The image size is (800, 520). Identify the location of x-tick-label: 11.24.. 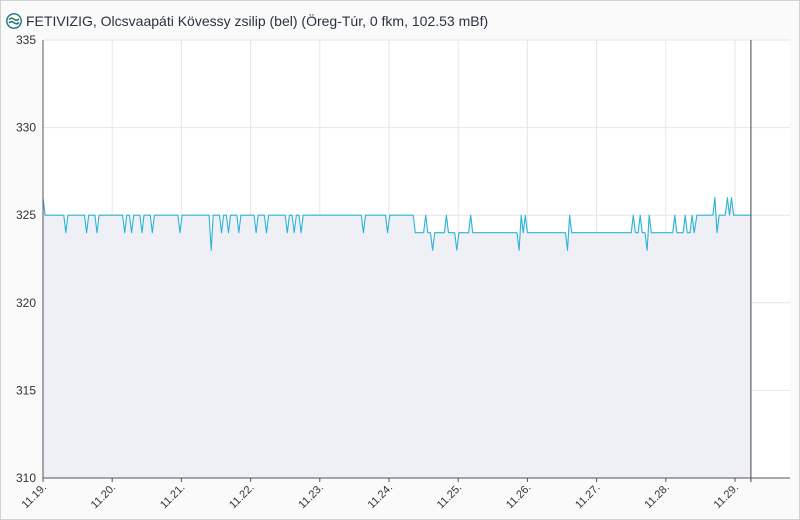
(381, 497).